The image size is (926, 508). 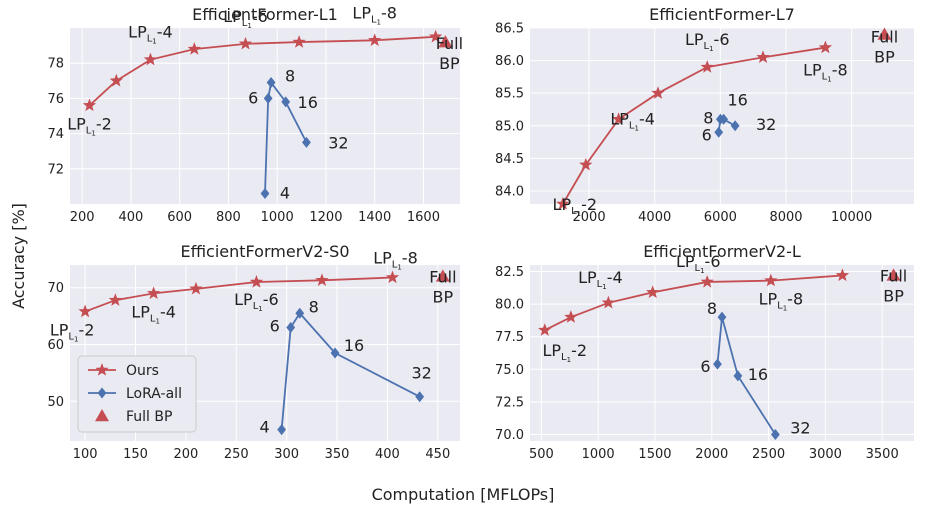 What do you see at coordinates (55, 345) in the screenshot?
I see `y-tick-label: 60` at bounding box center [55, 345].